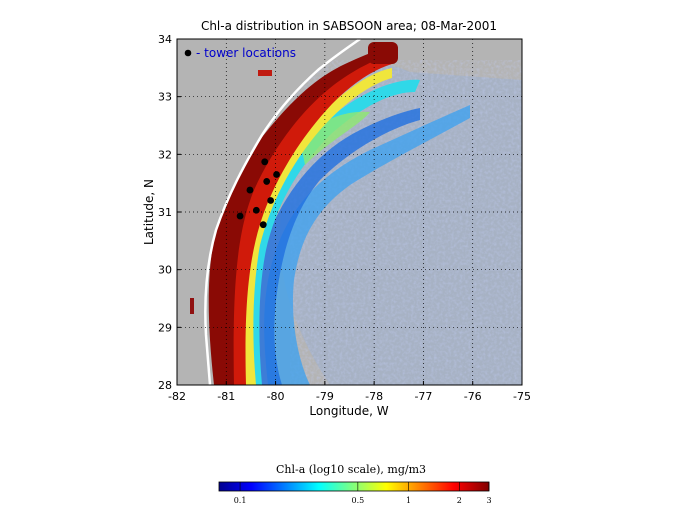 The height and width of the screenshot is (522, 677). What do you see at coordinates (325, 396) in the screenshot?
I see `x-tick-label: -79` at bounding box center [325, 396].